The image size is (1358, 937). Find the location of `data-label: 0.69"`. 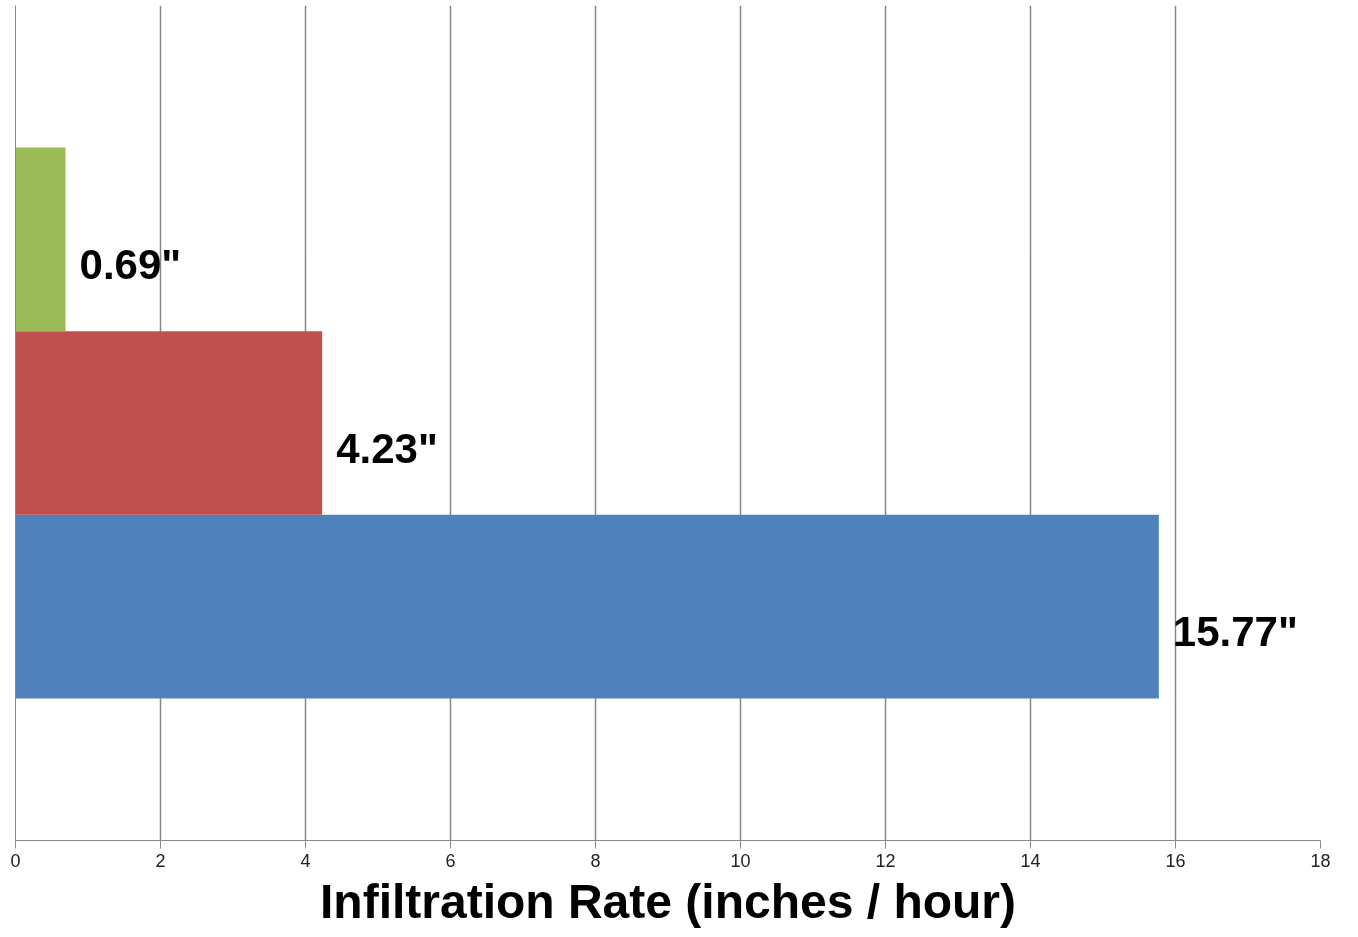

data-label: 0.69" is located at coordinates (130, 264).